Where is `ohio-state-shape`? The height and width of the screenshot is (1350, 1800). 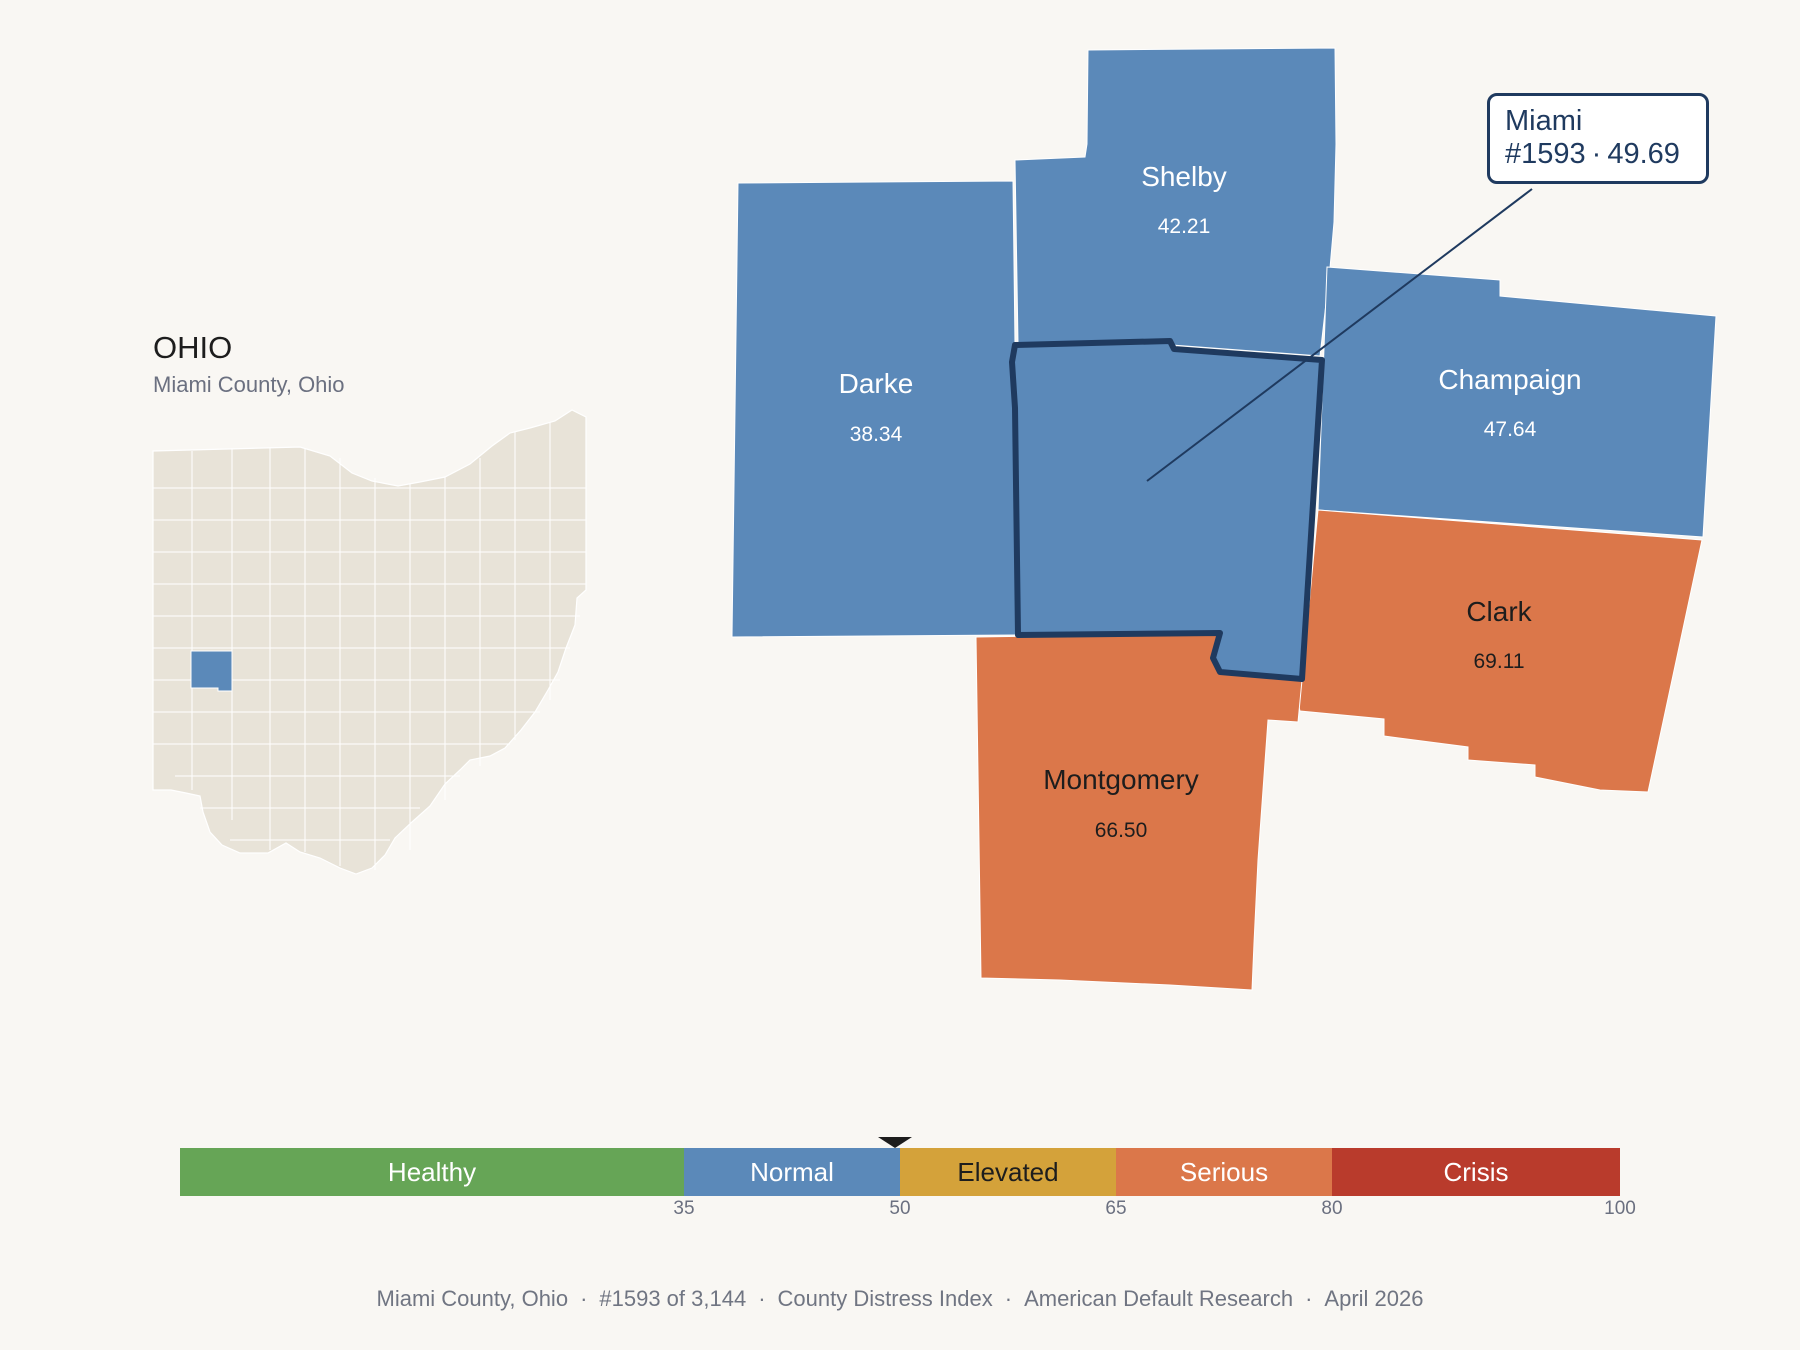 ohio-state-shape is located at coordinates (369, 642).